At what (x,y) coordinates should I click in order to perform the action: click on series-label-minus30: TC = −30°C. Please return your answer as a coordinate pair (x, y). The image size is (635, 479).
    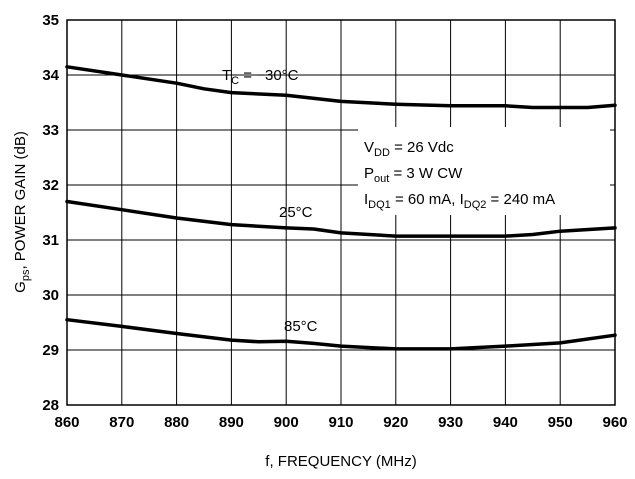
    Looking at the image, I should click on (260, 77).